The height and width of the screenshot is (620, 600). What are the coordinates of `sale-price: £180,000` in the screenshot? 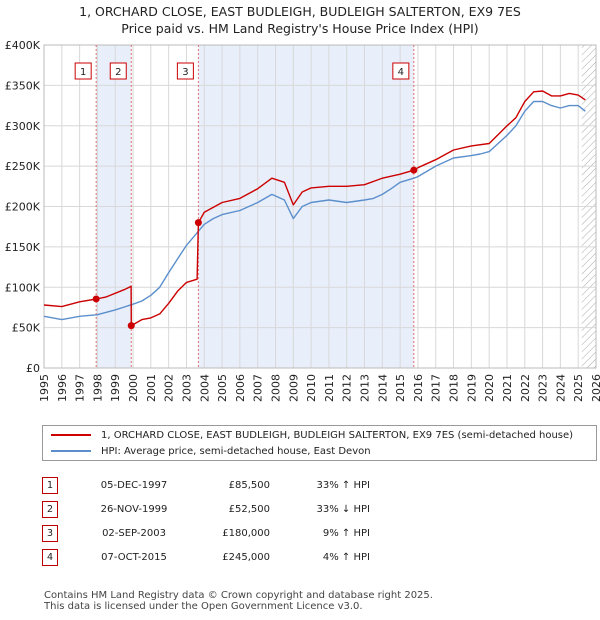 It's located at (246, 533).